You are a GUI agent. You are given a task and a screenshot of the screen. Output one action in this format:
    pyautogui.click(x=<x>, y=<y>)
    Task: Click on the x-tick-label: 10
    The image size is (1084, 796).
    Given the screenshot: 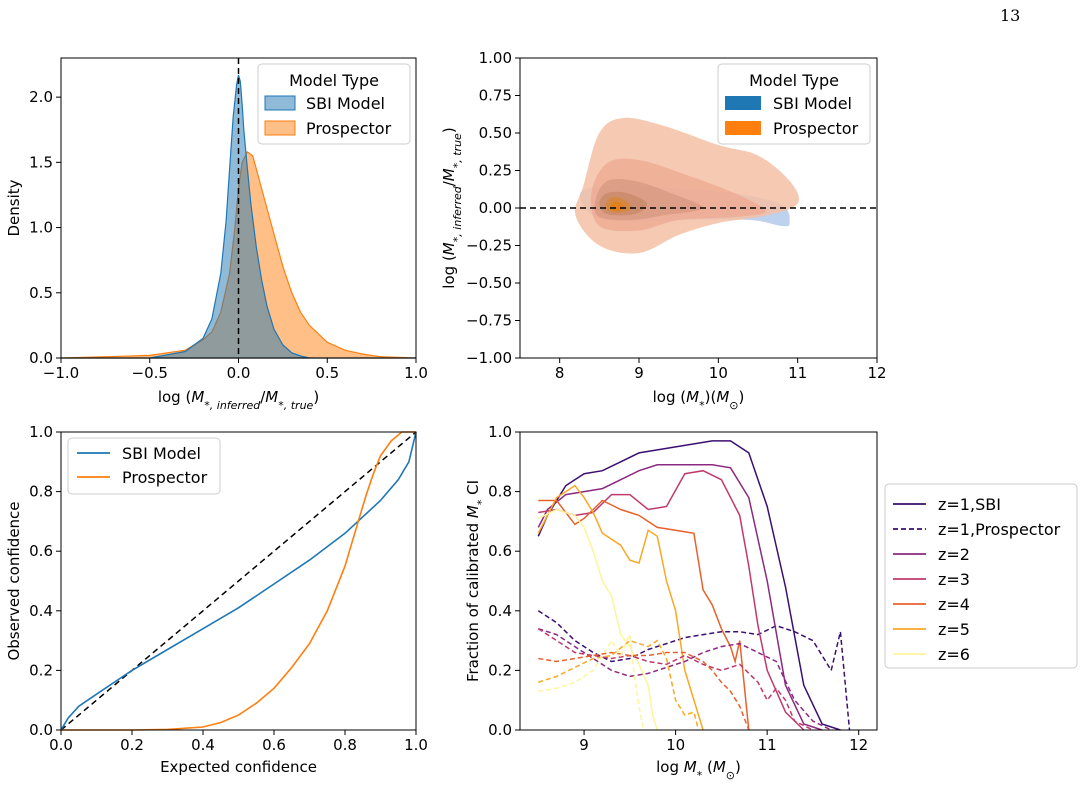 What is the action you would take?
    pyautogui.click(x=675, y=745)
    